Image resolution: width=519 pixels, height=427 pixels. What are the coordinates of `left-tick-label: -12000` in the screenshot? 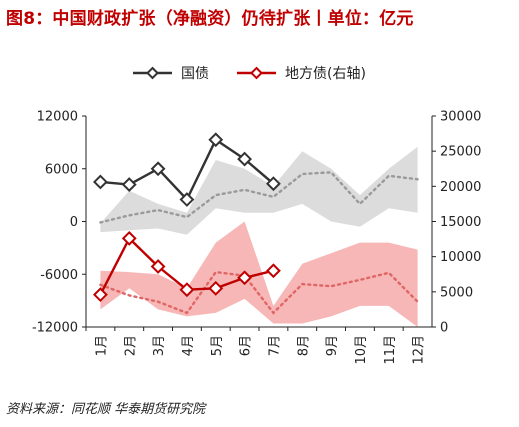 It's located at (55, 328).